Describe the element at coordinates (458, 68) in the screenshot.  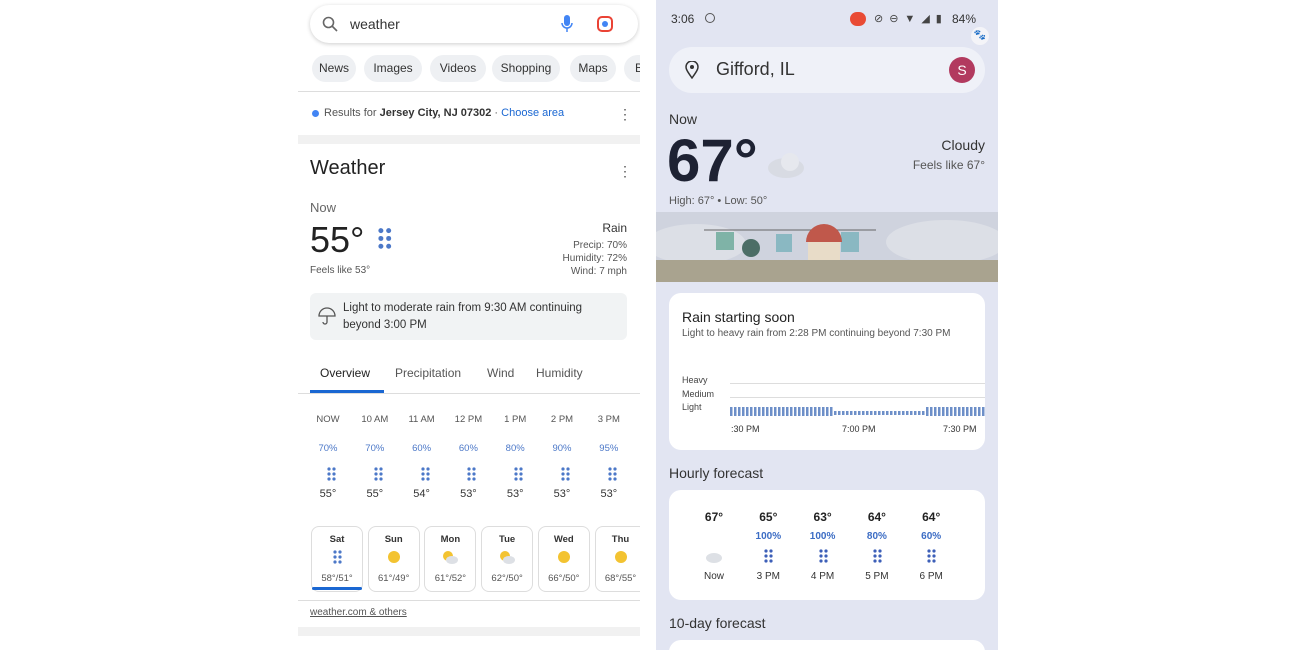
I see `filter-tab: Videos` at that location.